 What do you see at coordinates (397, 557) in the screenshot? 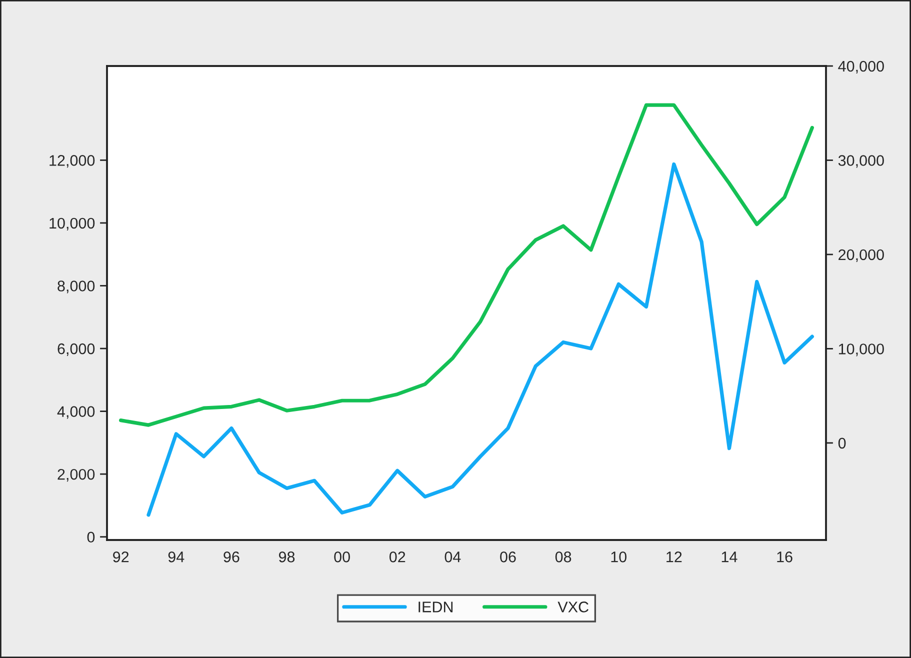
I see `x-tick-label: 02` at bounding box center [397, 557].